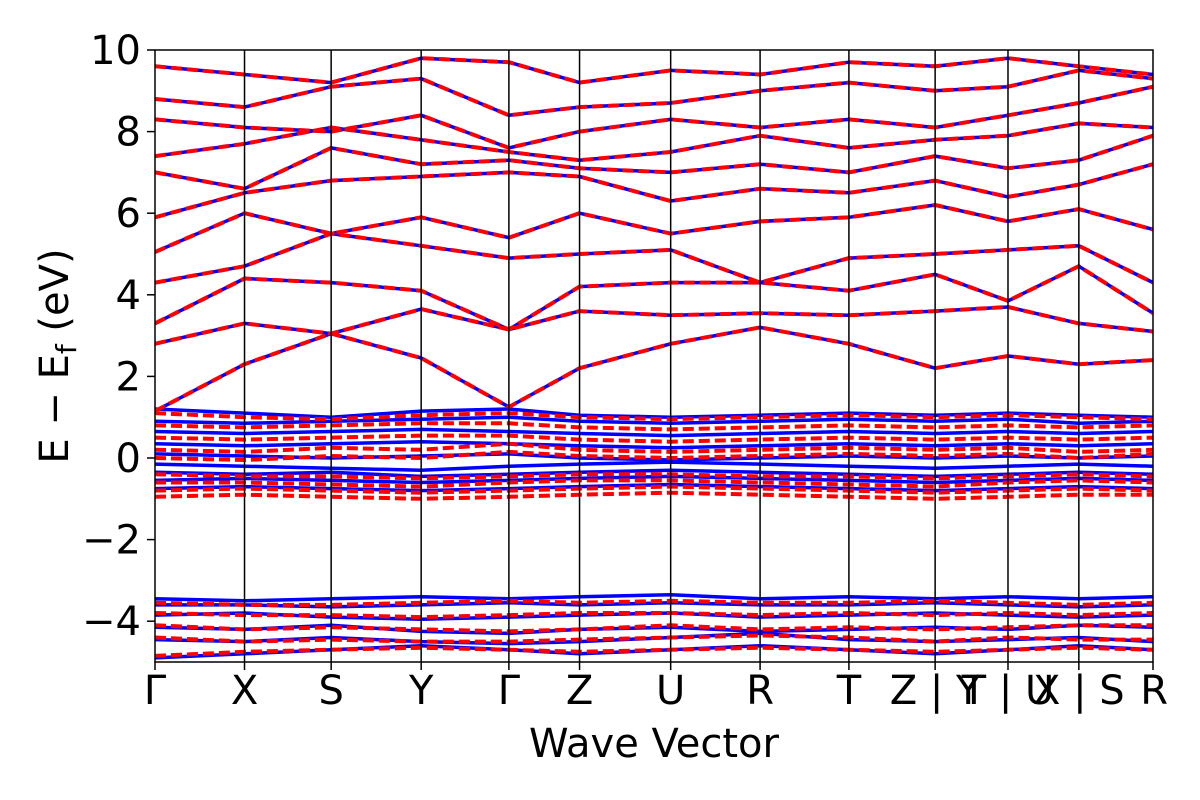 The height and width of the screenshot is (800, 1200). What do you see at coordinates (670, 691) in the screenshot?
I see `x-tick-label: U` at bounding box center [670, 691].